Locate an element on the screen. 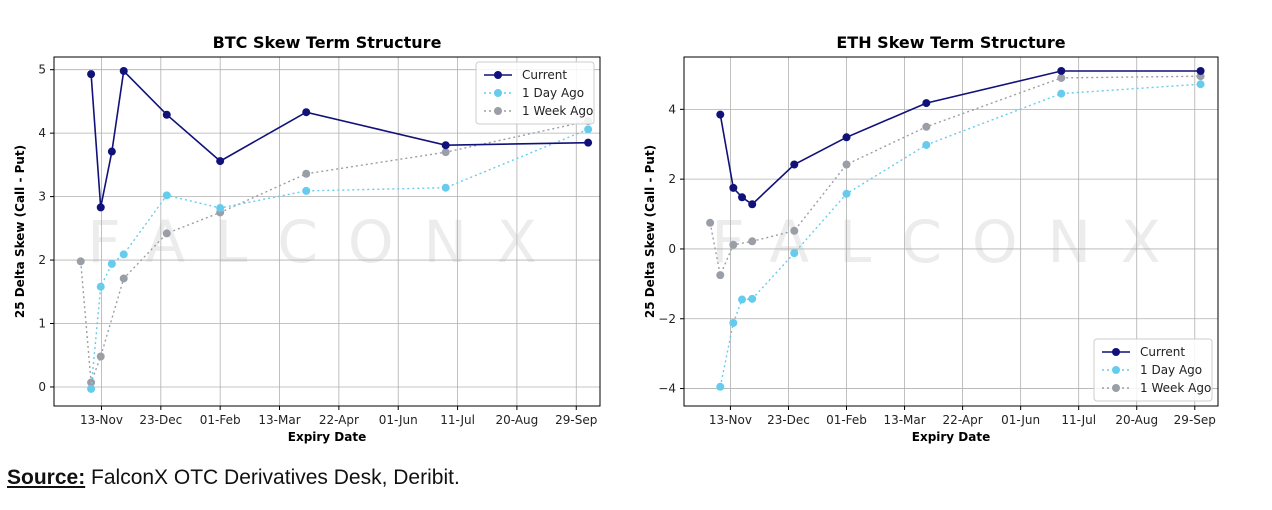 Image resolution: width=1272 pixels, height=510 pixels. source-text: FalconX OTC Derivatives Desk, Deribit. is located at coordinates (272, 477).